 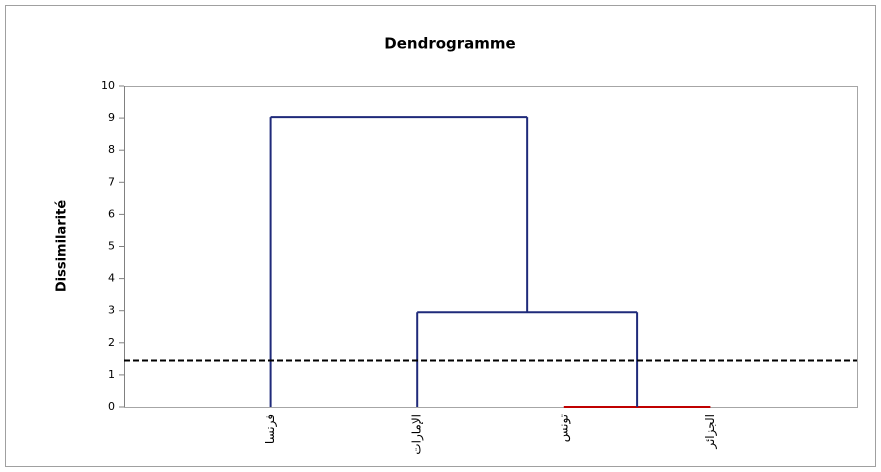 What do you see at coordinates (111, 213) in the screenshot?
I see `y-tick-label: 6` at bounding box center [111, 213].